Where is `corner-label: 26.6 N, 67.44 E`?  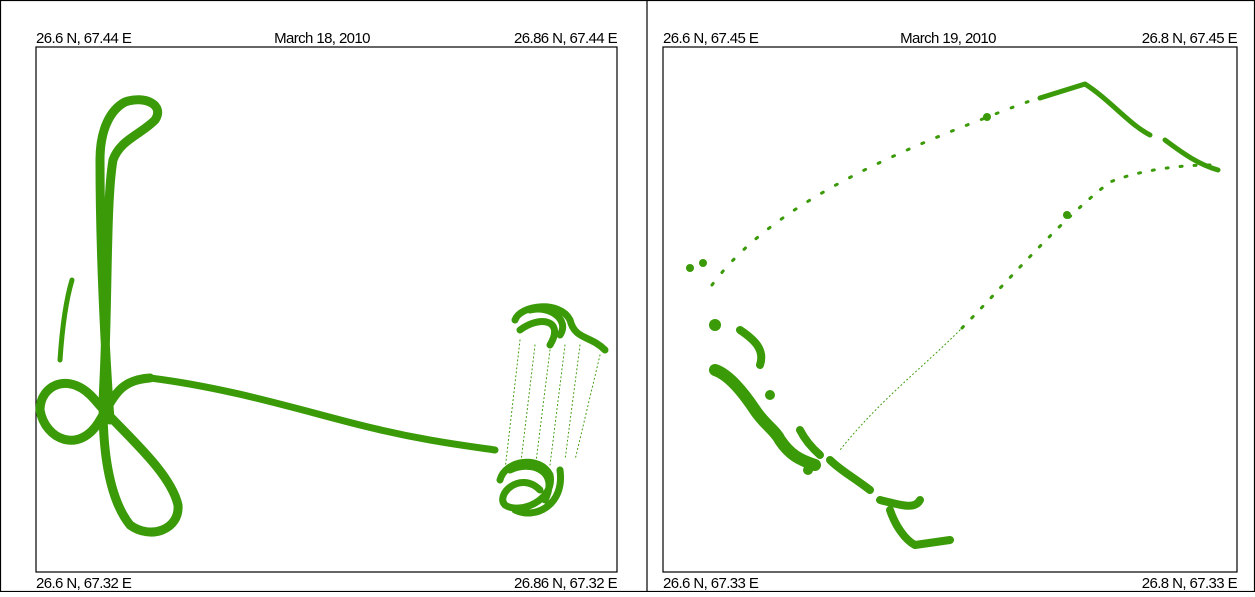 corner-label: 26.6 N, 67.44 E is located at coordinates (84, 38).